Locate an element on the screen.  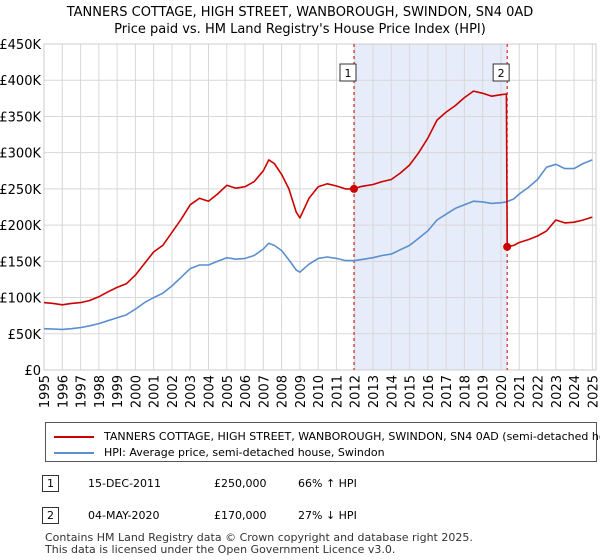
y-tick-label: £350K is located at coordinates (20, 117).